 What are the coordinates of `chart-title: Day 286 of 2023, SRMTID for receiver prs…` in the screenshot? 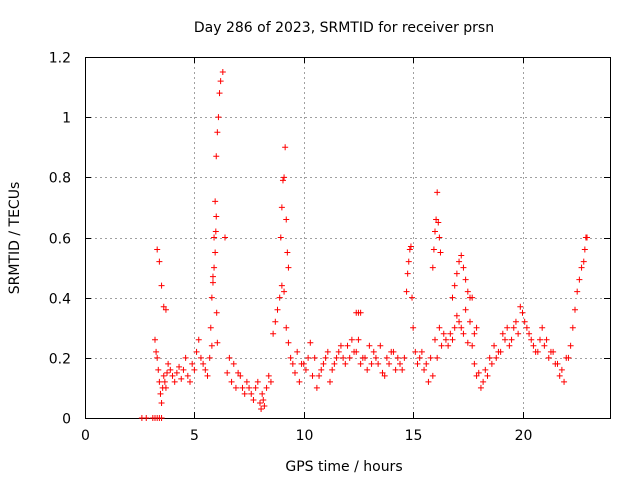 It's located at (344, 28).